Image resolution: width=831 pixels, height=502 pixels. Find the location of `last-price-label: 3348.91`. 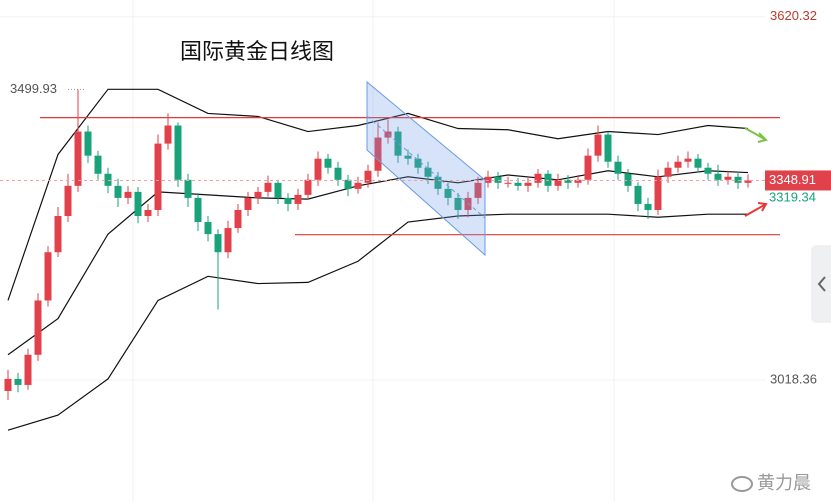

last-price-label: 3348.91 is located at coordinates (792, 179).